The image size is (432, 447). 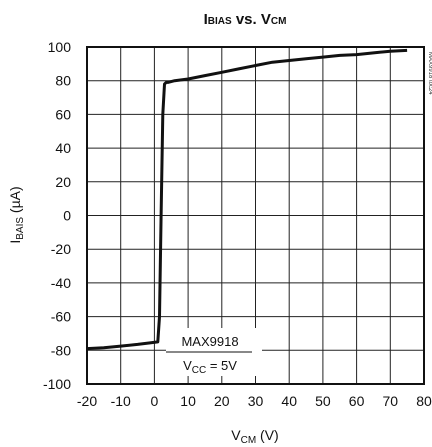 I want to click on y-tick-label-2: 60, so click(x=63, y=114).